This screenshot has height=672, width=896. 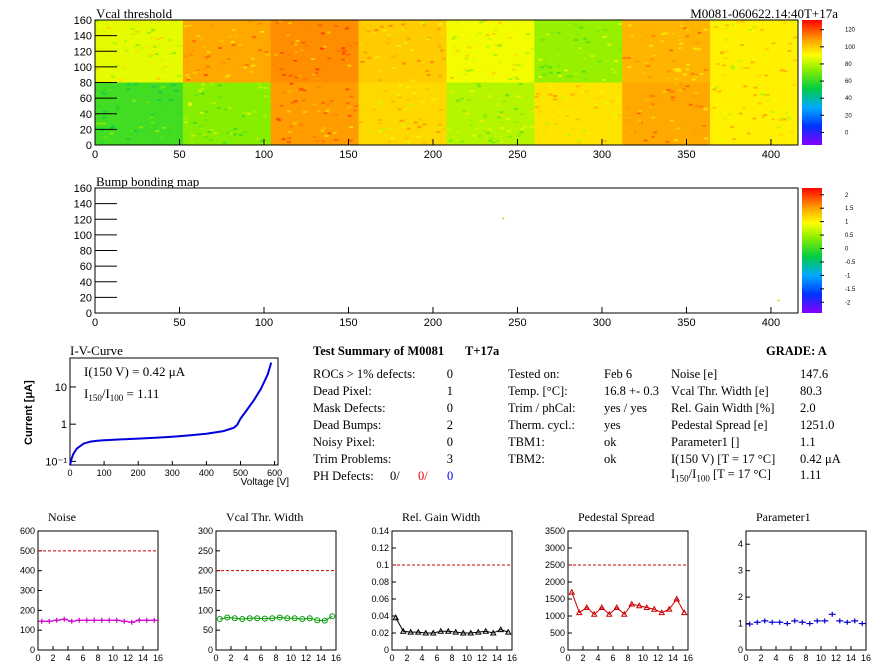 I want to click on iv-y-tick-label: 10⁻¹, so click(x=56, y=462).